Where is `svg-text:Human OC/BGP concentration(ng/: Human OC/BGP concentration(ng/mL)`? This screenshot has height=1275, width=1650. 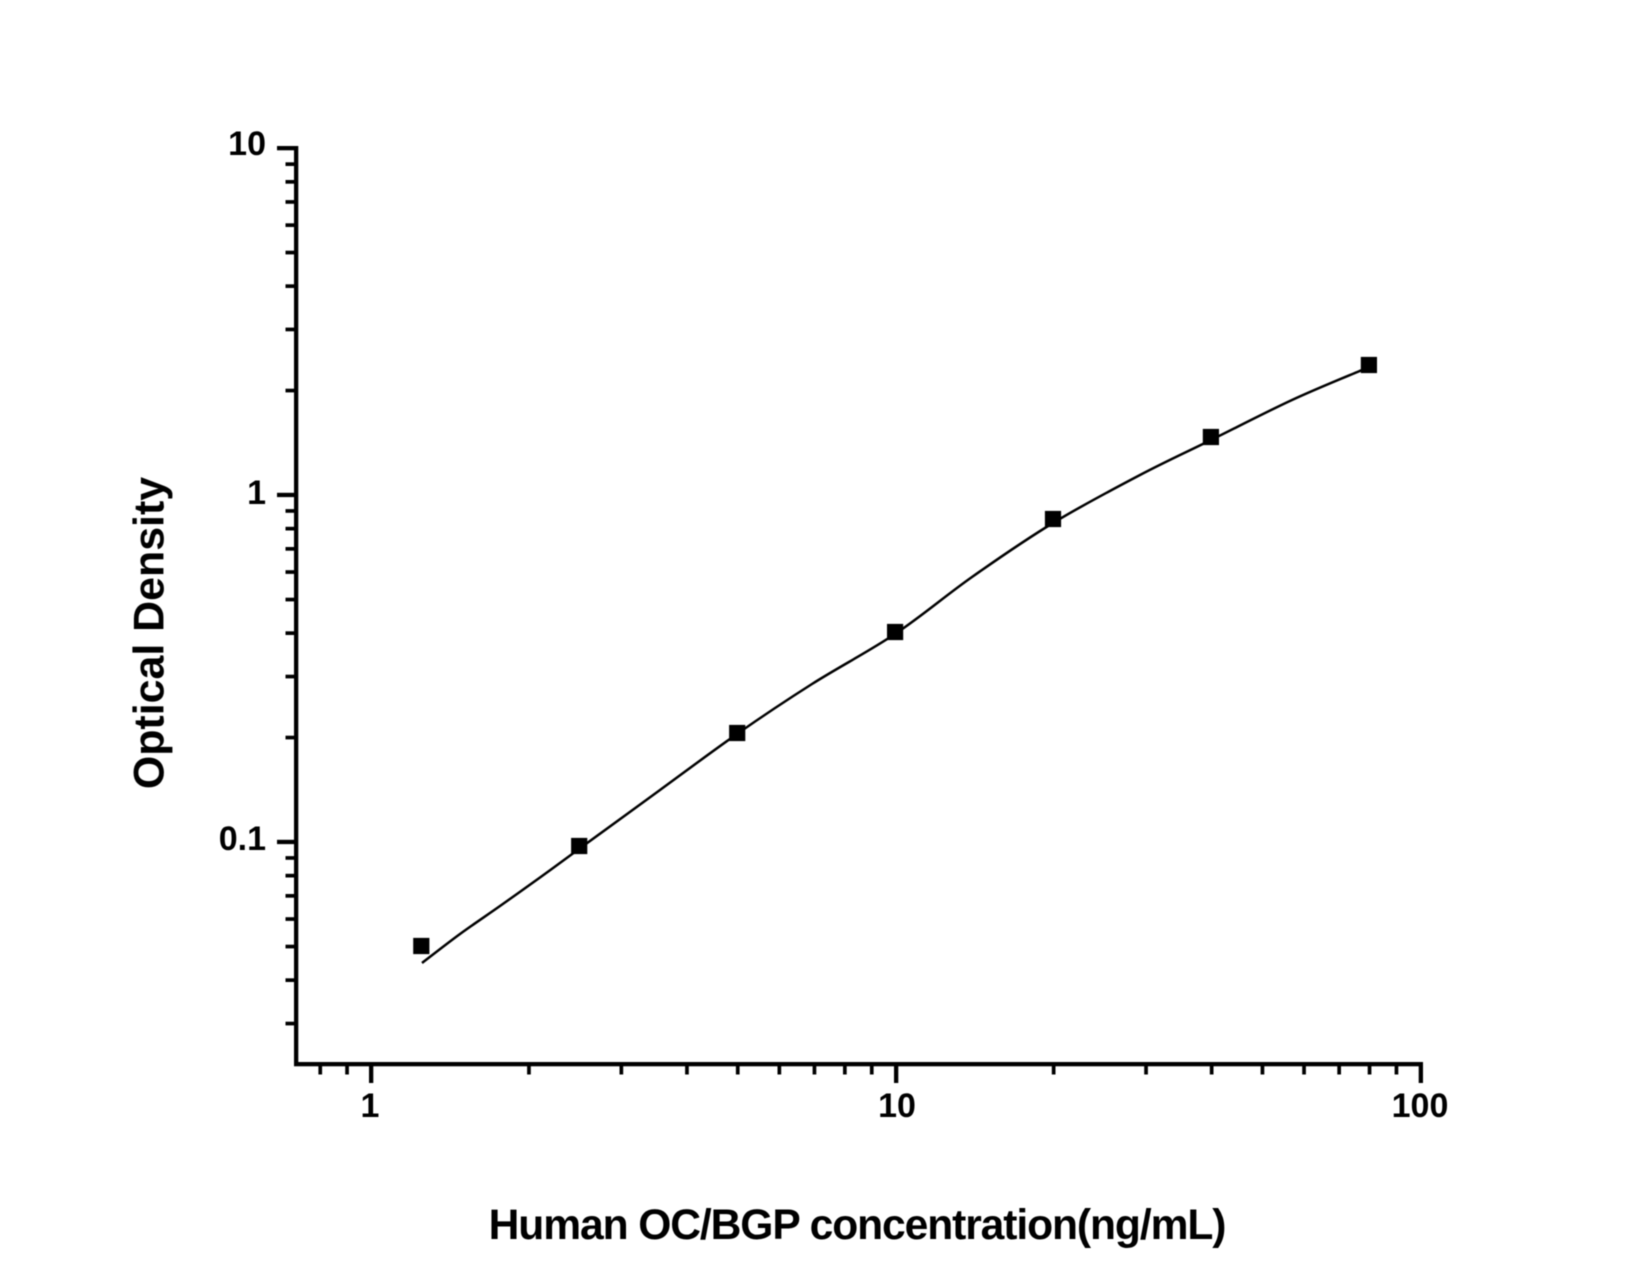 svg-text:Human OC/BGP concentration(ng/: Human OC/BGP concentration(ng/mL) is located at coordinates (857, 1225).